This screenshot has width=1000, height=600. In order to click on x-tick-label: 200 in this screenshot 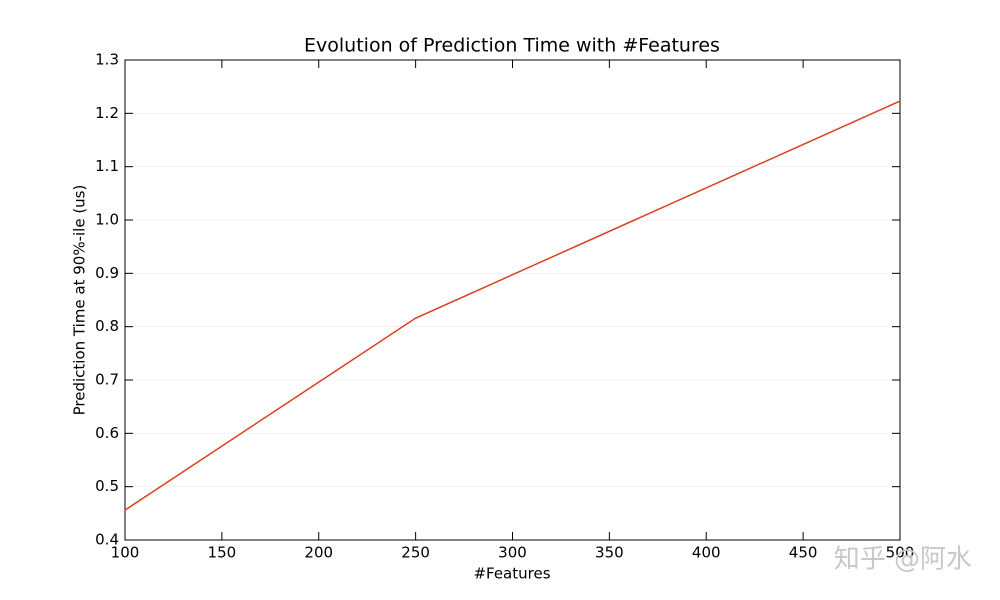, I will do `click(318, 553)`.